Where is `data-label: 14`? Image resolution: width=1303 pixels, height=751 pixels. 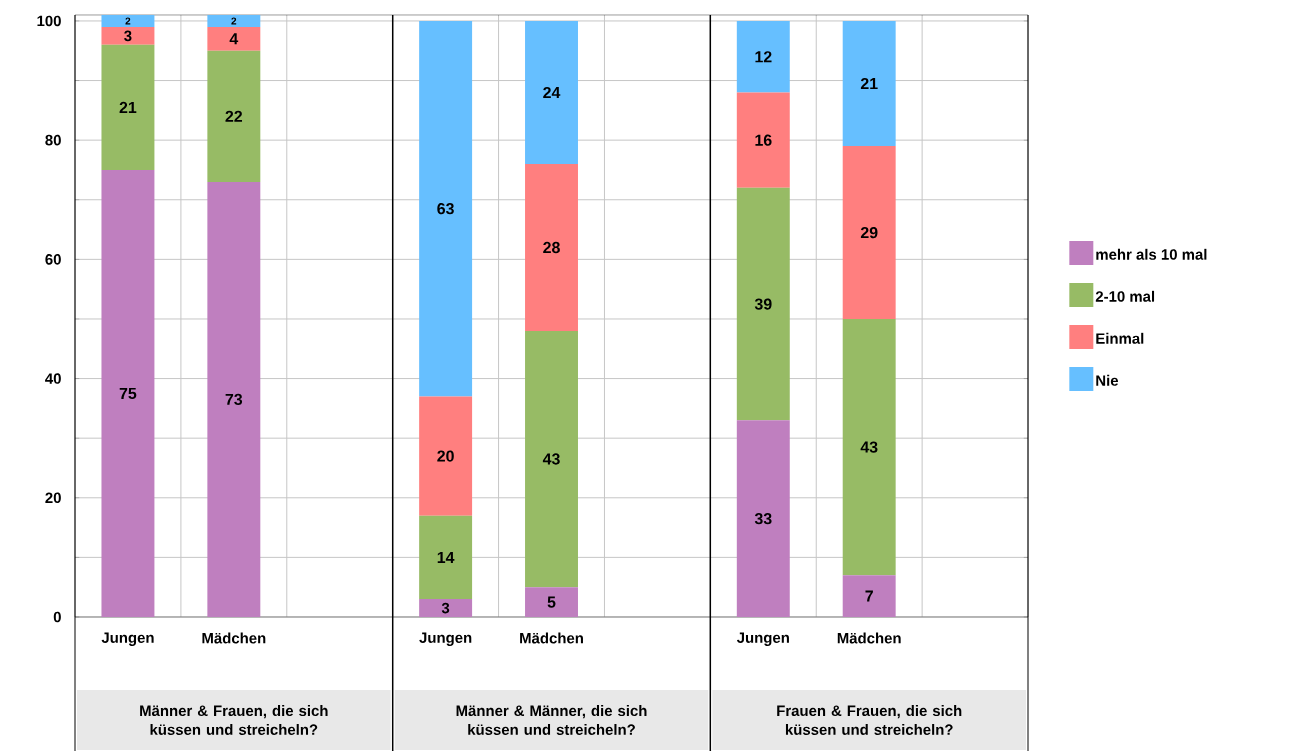 data-label: 14 is located at coordinates (446, 557).